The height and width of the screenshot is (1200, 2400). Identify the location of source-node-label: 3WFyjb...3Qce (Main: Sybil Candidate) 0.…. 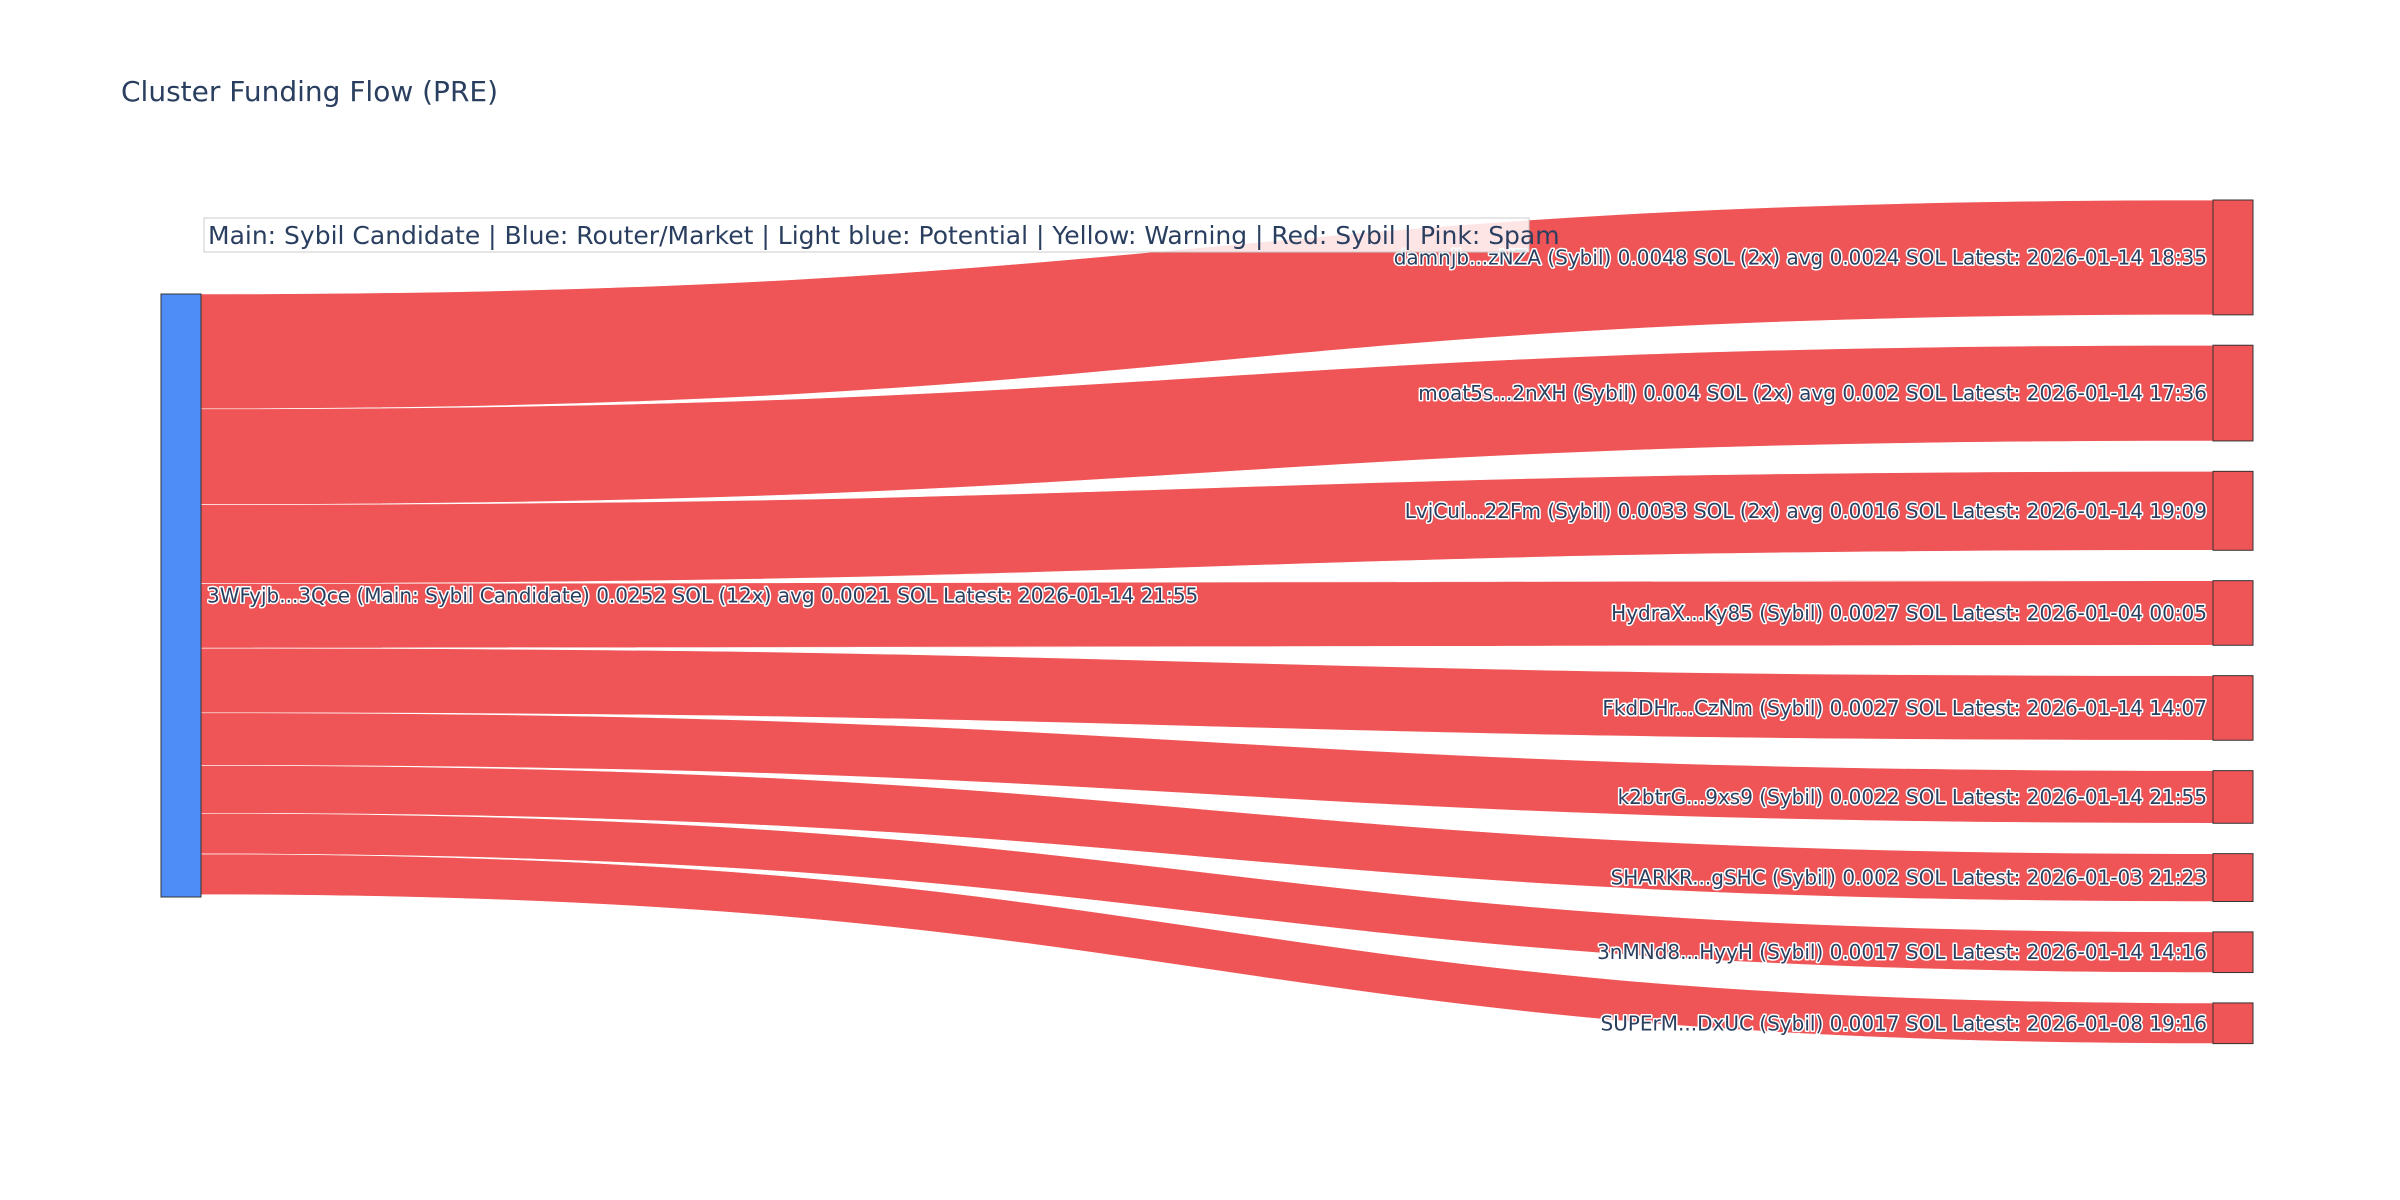
(702, 596).